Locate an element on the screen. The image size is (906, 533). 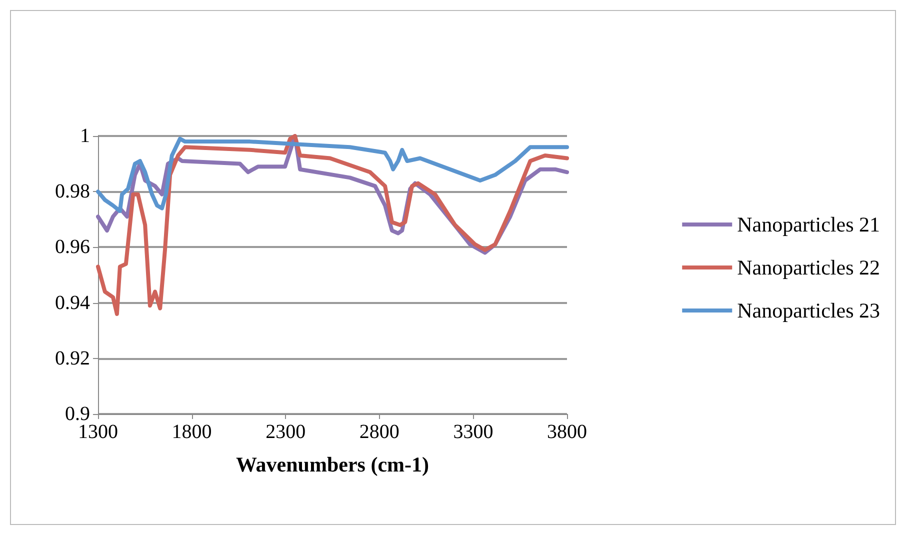
x-axis-title: Wavenumbers (cm-1) is located at coordinates (333, 464).